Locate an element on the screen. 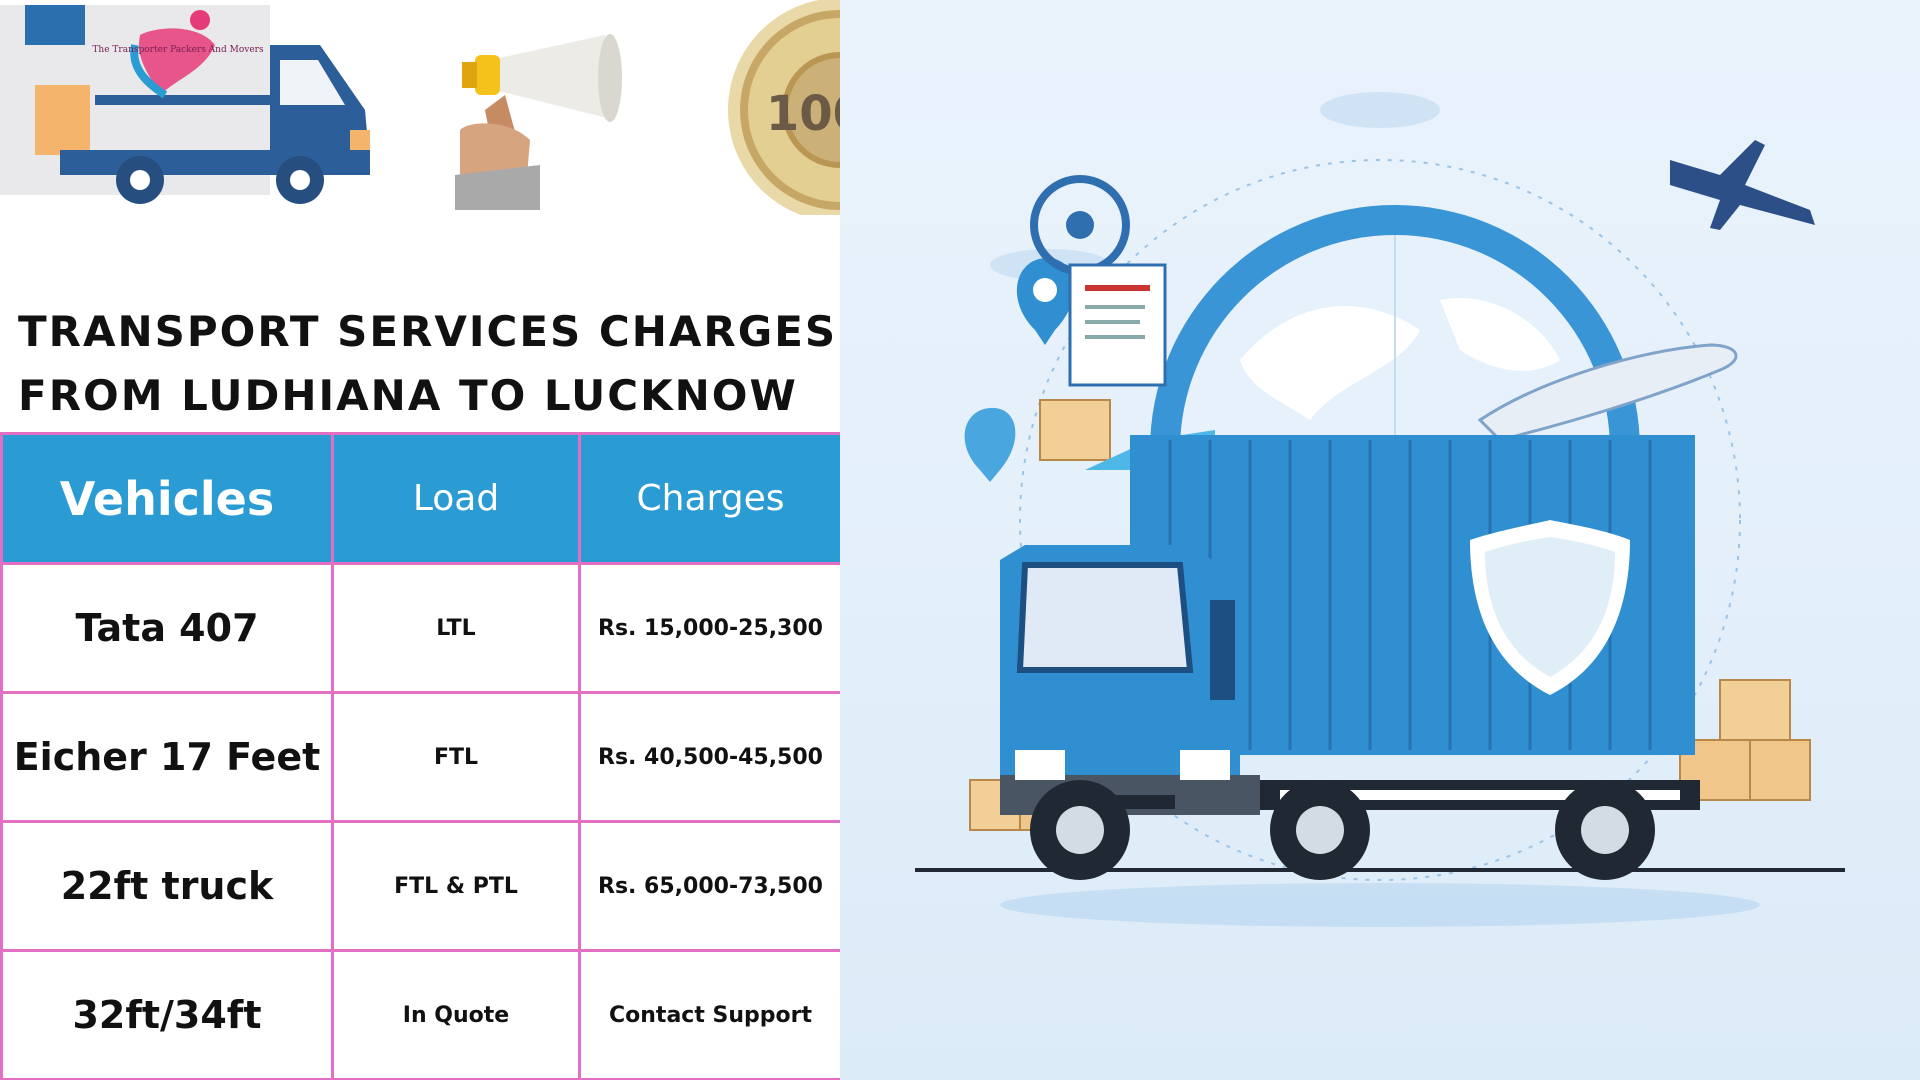 This screenshot has width=1920, height=1080. table-row: Tata 407 LTL Rs. 15,000-25,300 is located at coordinates (421, 628).